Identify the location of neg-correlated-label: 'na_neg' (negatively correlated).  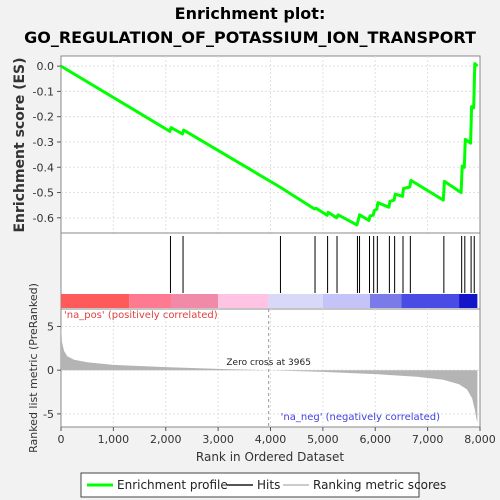
(360, 417).